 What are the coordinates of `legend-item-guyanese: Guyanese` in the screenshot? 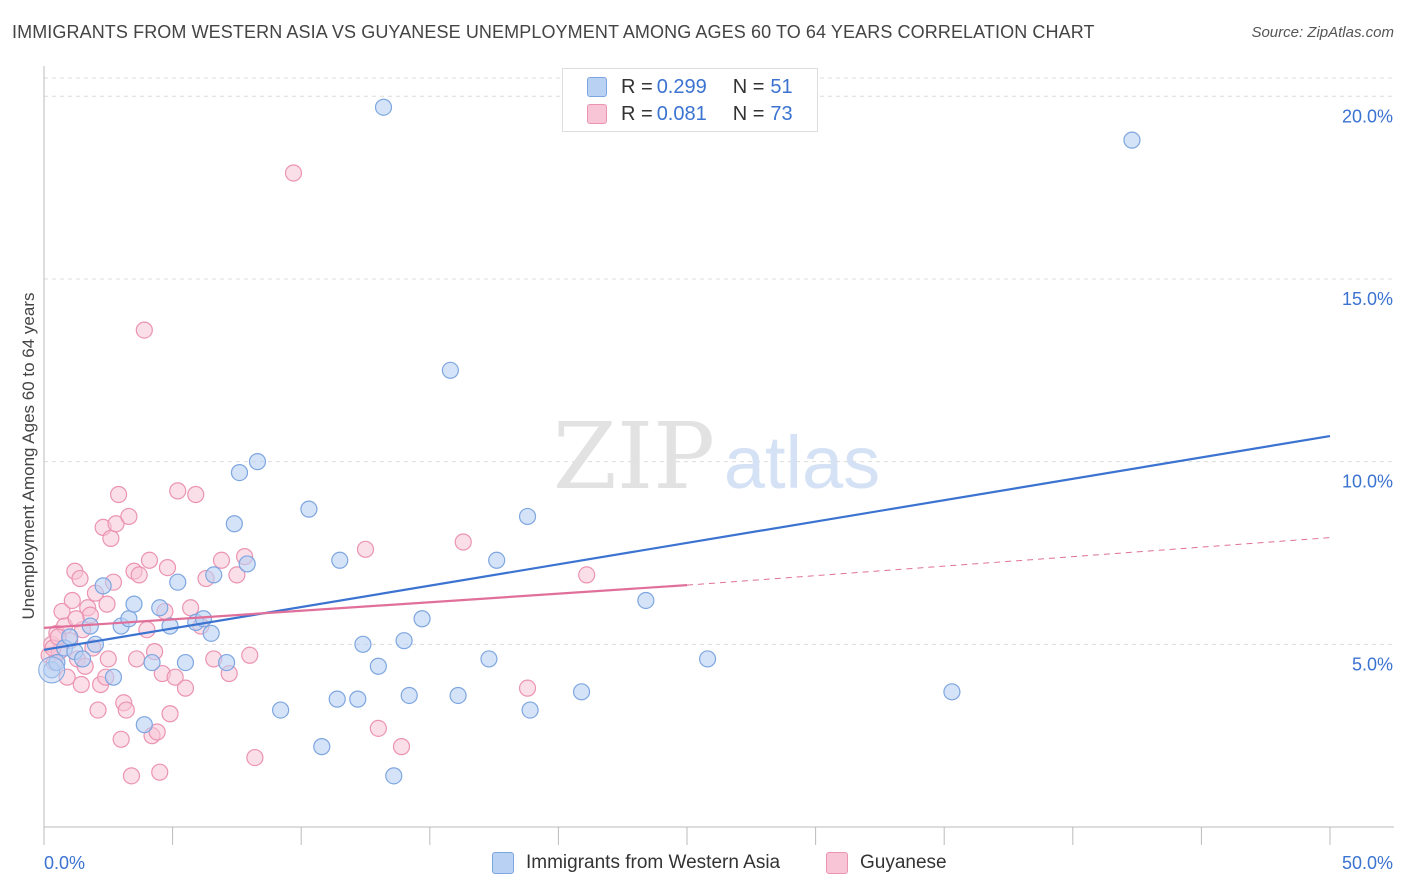 It's located at (886, 863).